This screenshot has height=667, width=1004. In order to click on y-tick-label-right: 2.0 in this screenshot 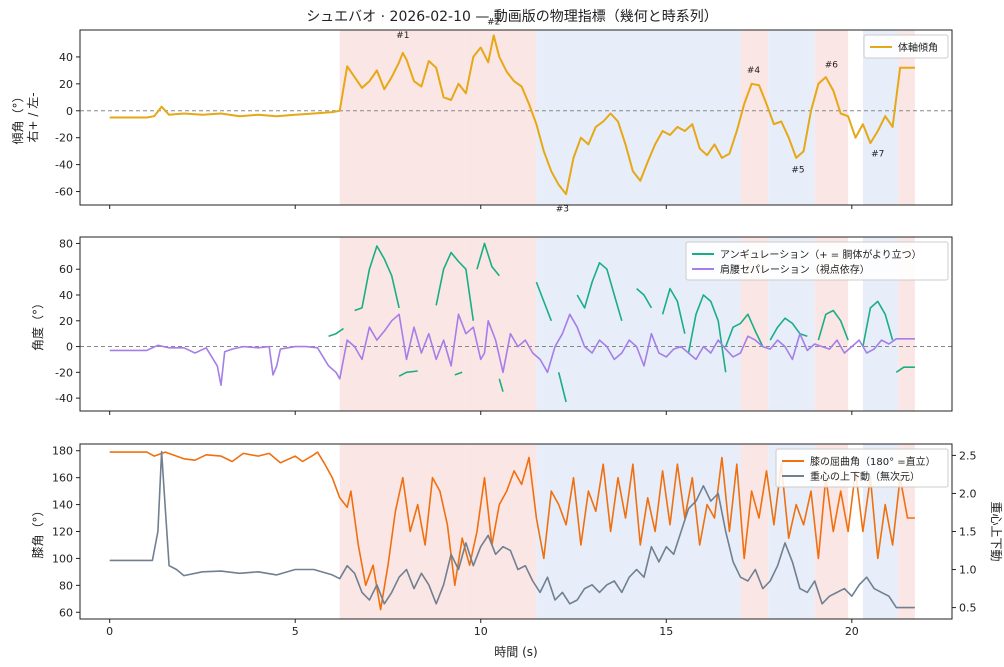, I will do `click(968, 493)`.